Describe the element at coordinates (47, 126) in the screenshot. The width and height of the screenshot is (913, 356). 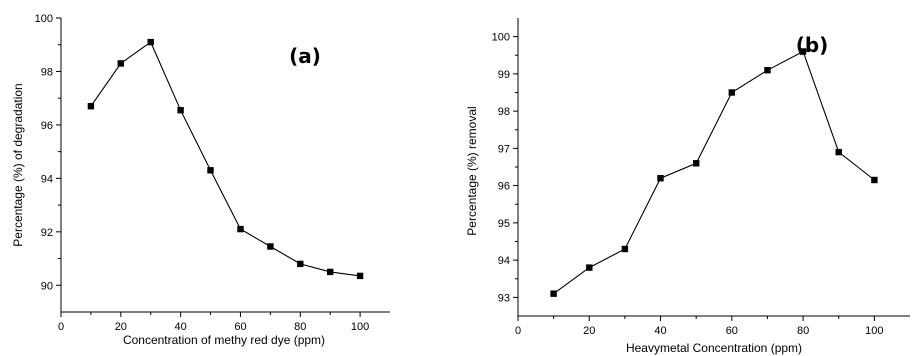
I see `panel-a-y-tick-label: 96` at that location.